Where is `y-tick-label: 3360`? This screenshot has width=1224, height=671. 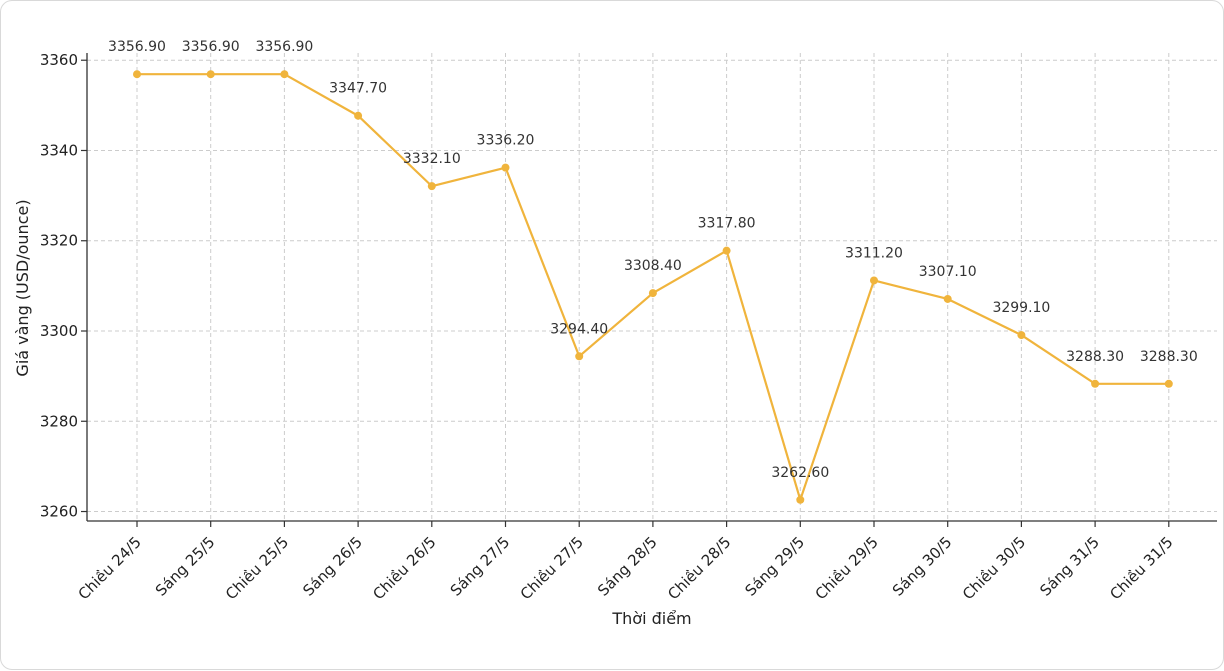
y-tick-label: 3360 is located at coordinates (59, 60).